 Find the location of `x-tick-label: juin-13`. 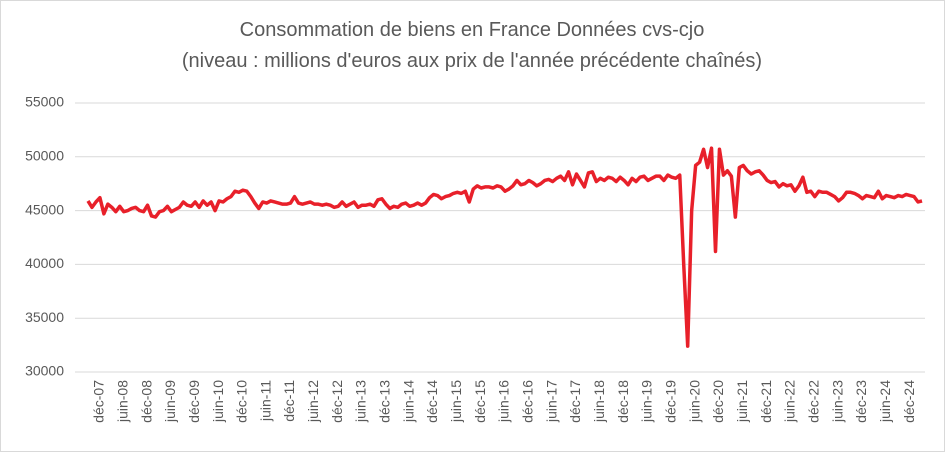

x-tick-label: juin-13 is located at coordinates (361, 401).